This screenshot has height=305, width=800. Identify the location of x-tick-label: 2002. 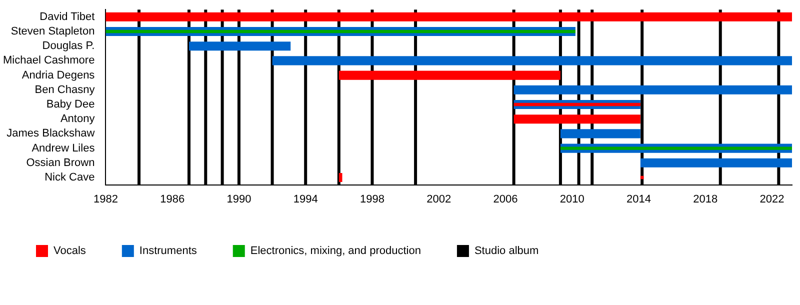
(439, 199).